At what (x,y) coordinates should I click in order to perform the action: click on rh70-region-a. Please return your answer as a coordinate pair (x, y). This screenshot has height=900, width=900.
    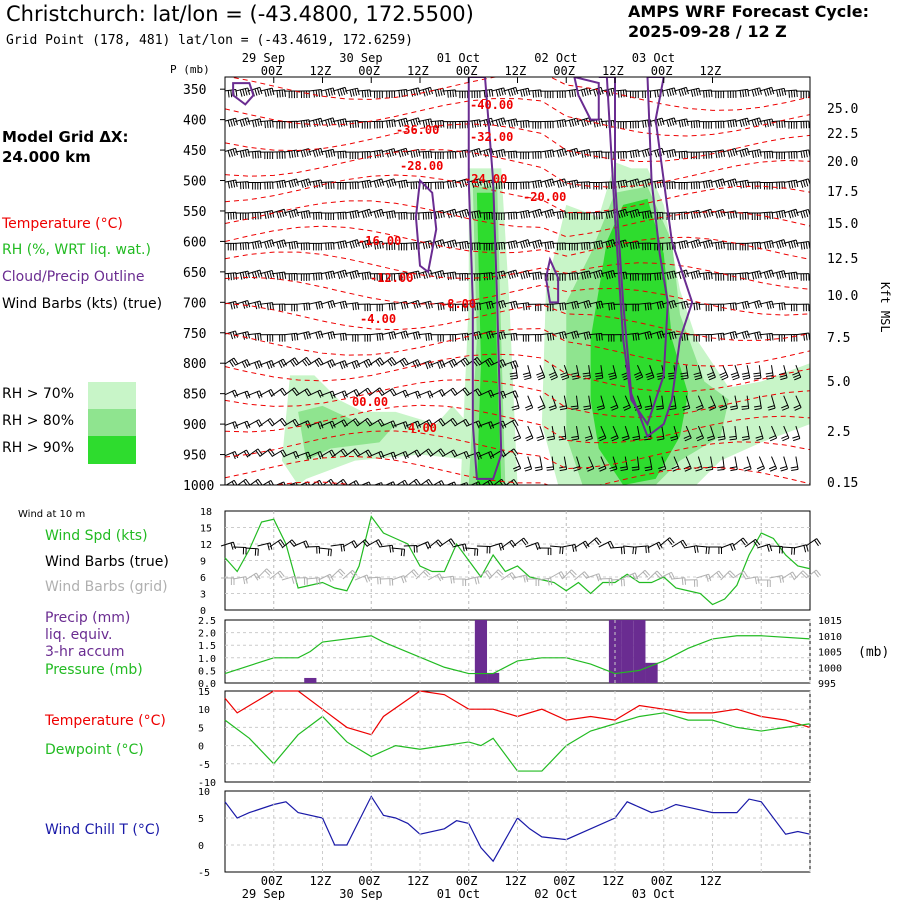
    Looking at the image, I should click on (379, 430).